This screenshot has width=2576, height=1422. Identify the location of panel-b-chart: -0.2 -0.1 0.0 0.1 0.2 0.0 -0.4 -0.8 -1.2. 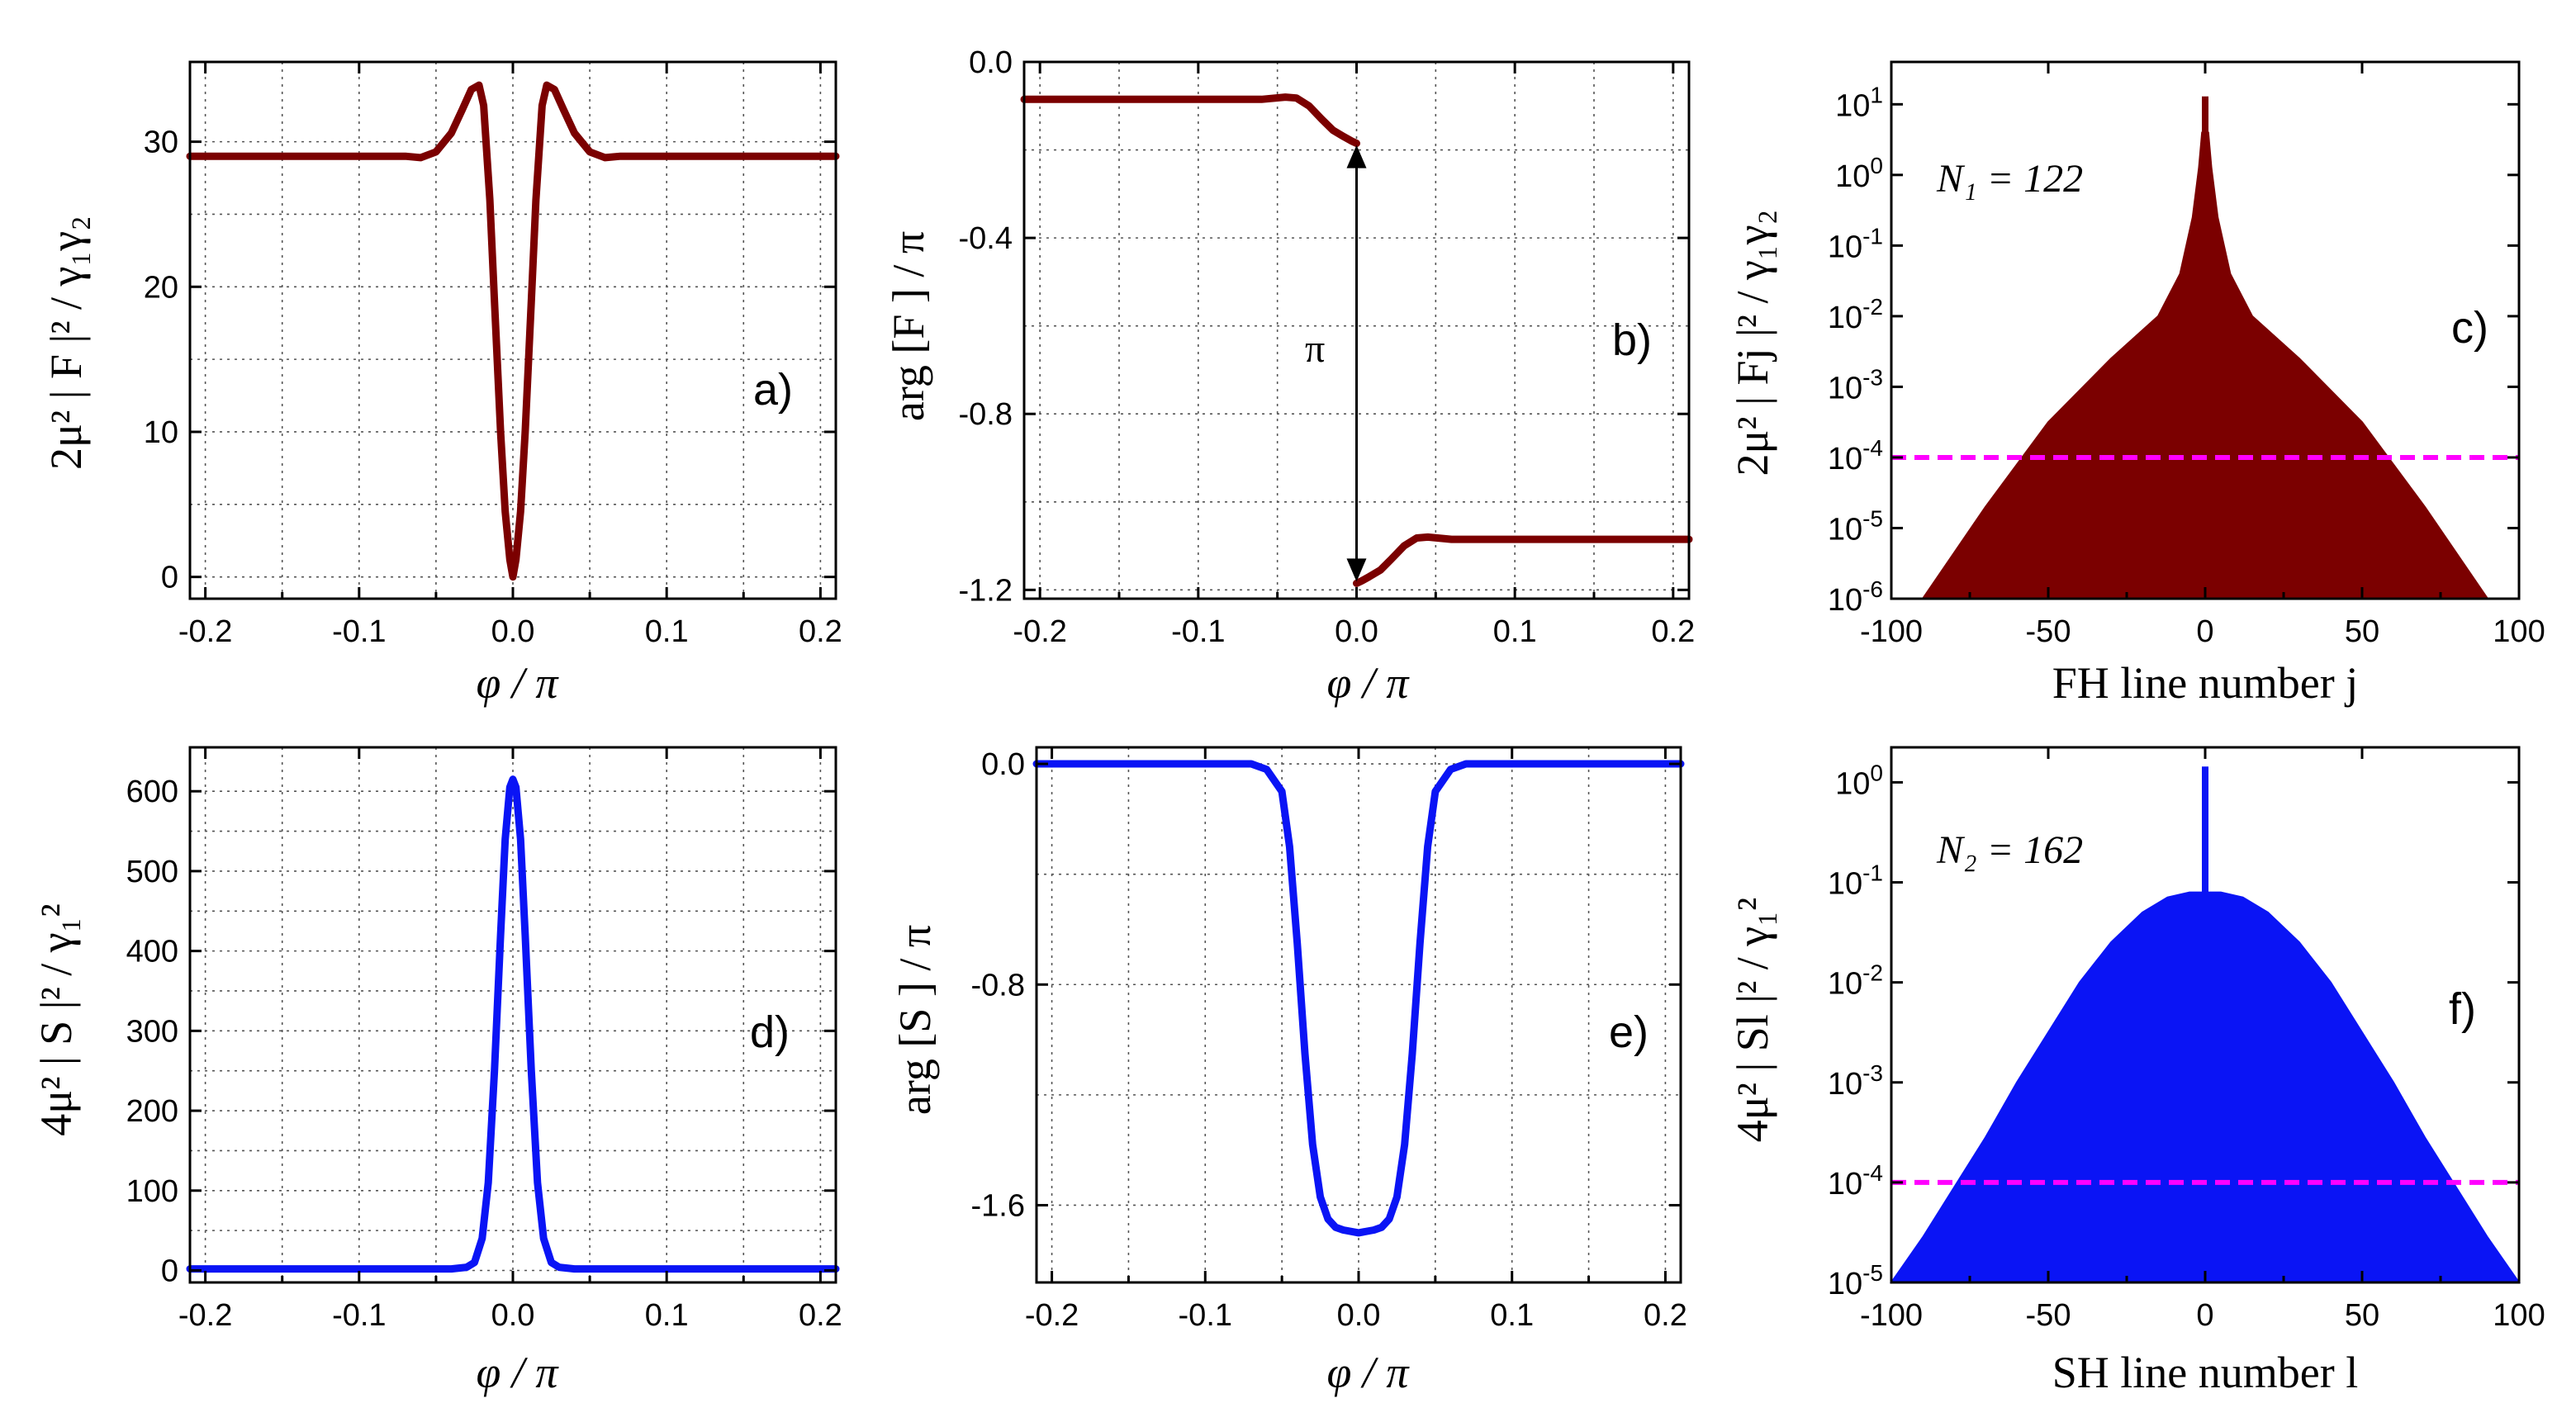
(1327, 347).